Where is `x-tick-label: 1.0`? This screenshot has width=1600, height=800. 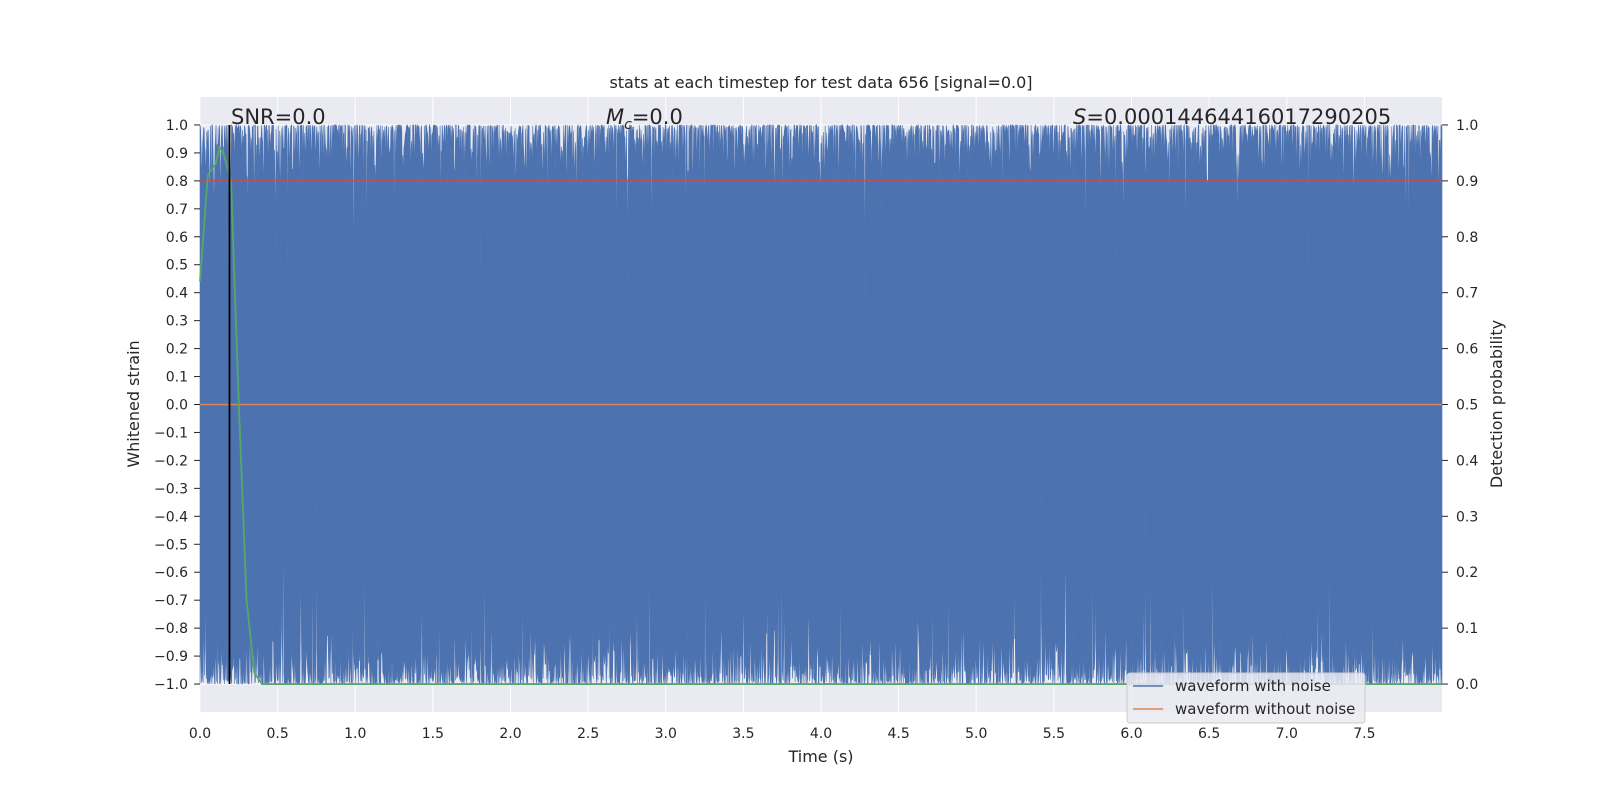
x-tick-label: 1.0 is located at coordinates (355, 734).